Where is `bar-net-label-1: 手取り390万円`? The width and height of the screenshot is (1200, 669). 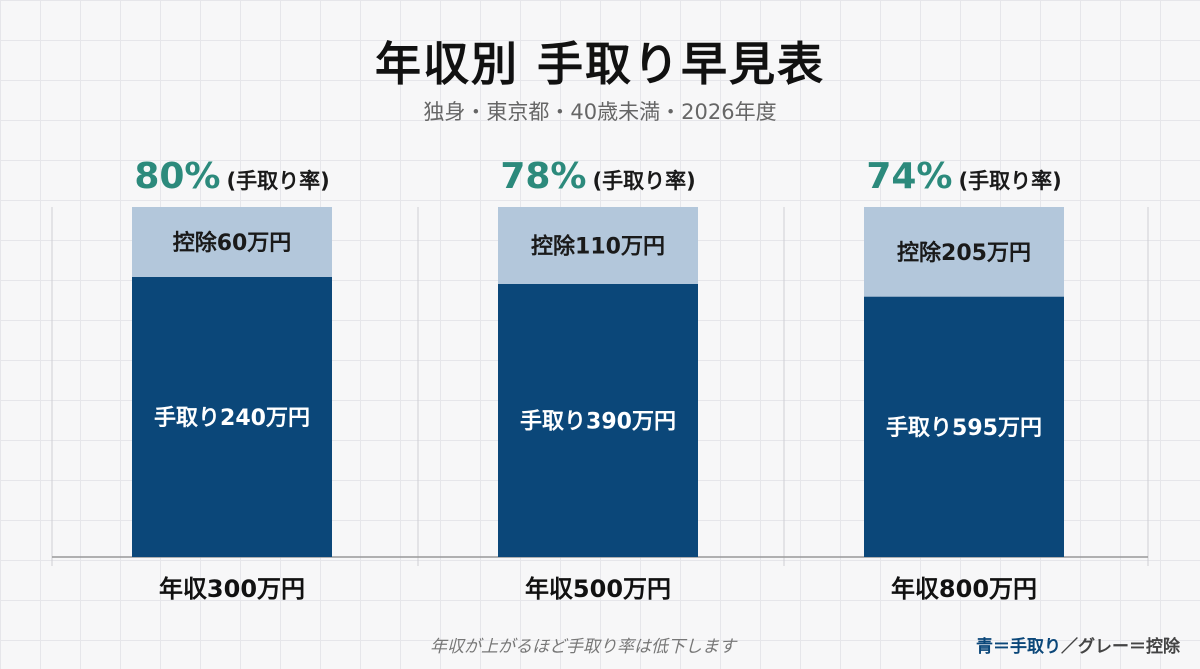
bar-net-label-1: 手取り390万円 is located at coordinates (598, 422).